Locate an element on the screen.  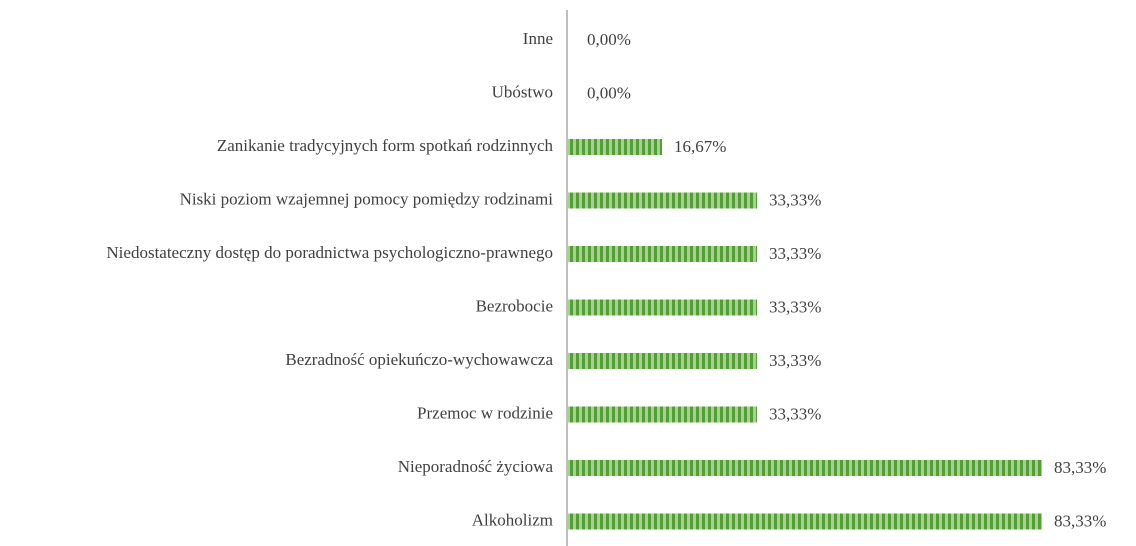
category-label: Inne is located at coordinates (538, 38).